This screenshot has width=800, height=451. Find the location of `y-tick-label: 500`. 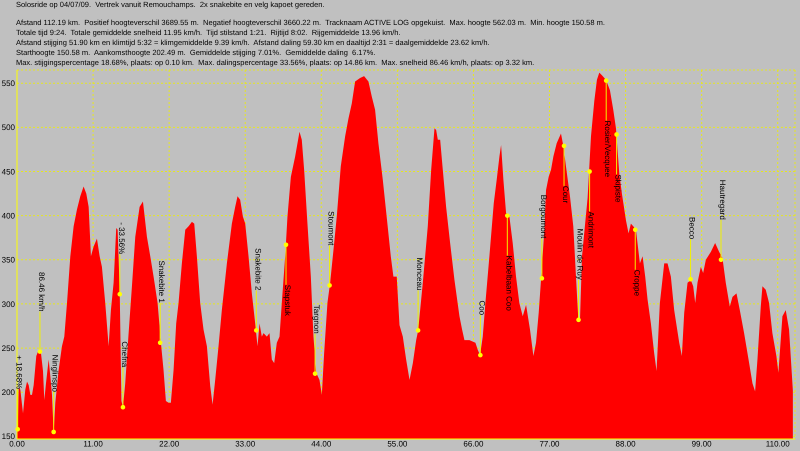

y-tick-label: 500 is located at coordinates (9, 127).